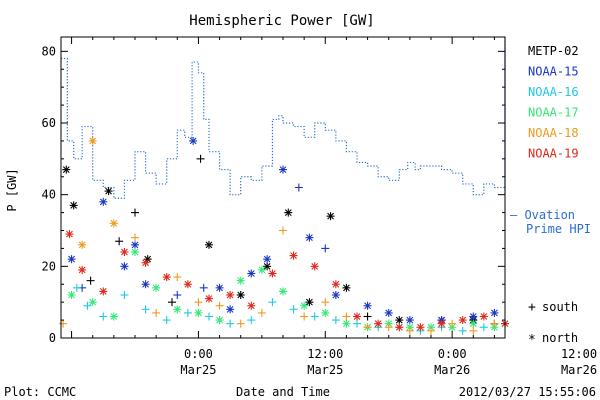 Image resolution: width=600 pixels, height=400 pixels. Describe the element at coordinates (198, 370) in the screenshot. I see `x-tick-label-date: Mar25` at that location.